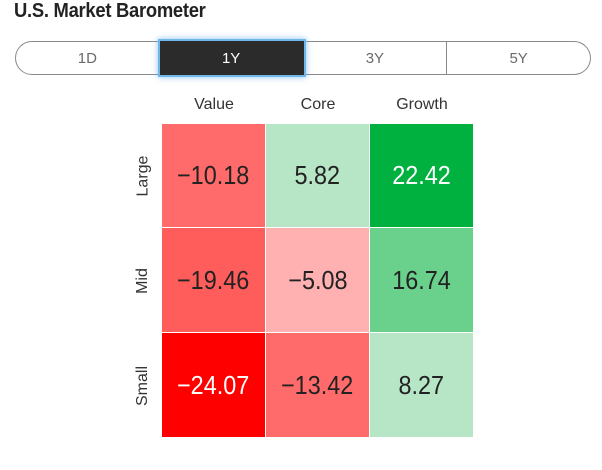 The image size is (602, 470). I want to click on column-header-value: Value, so click(214, 104).